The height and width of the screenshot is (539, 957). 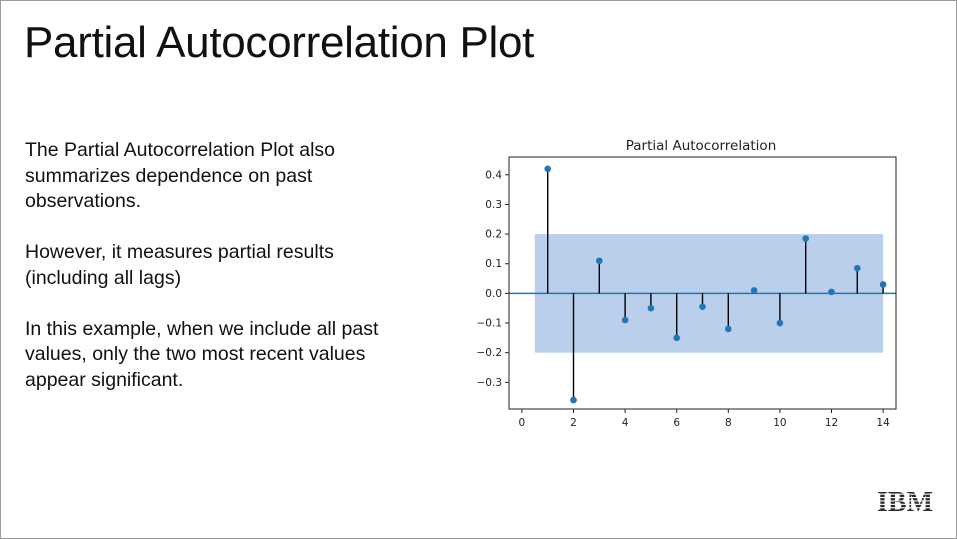 I want to click on y-tick-label: −0.1, so click(x=490, y=324).